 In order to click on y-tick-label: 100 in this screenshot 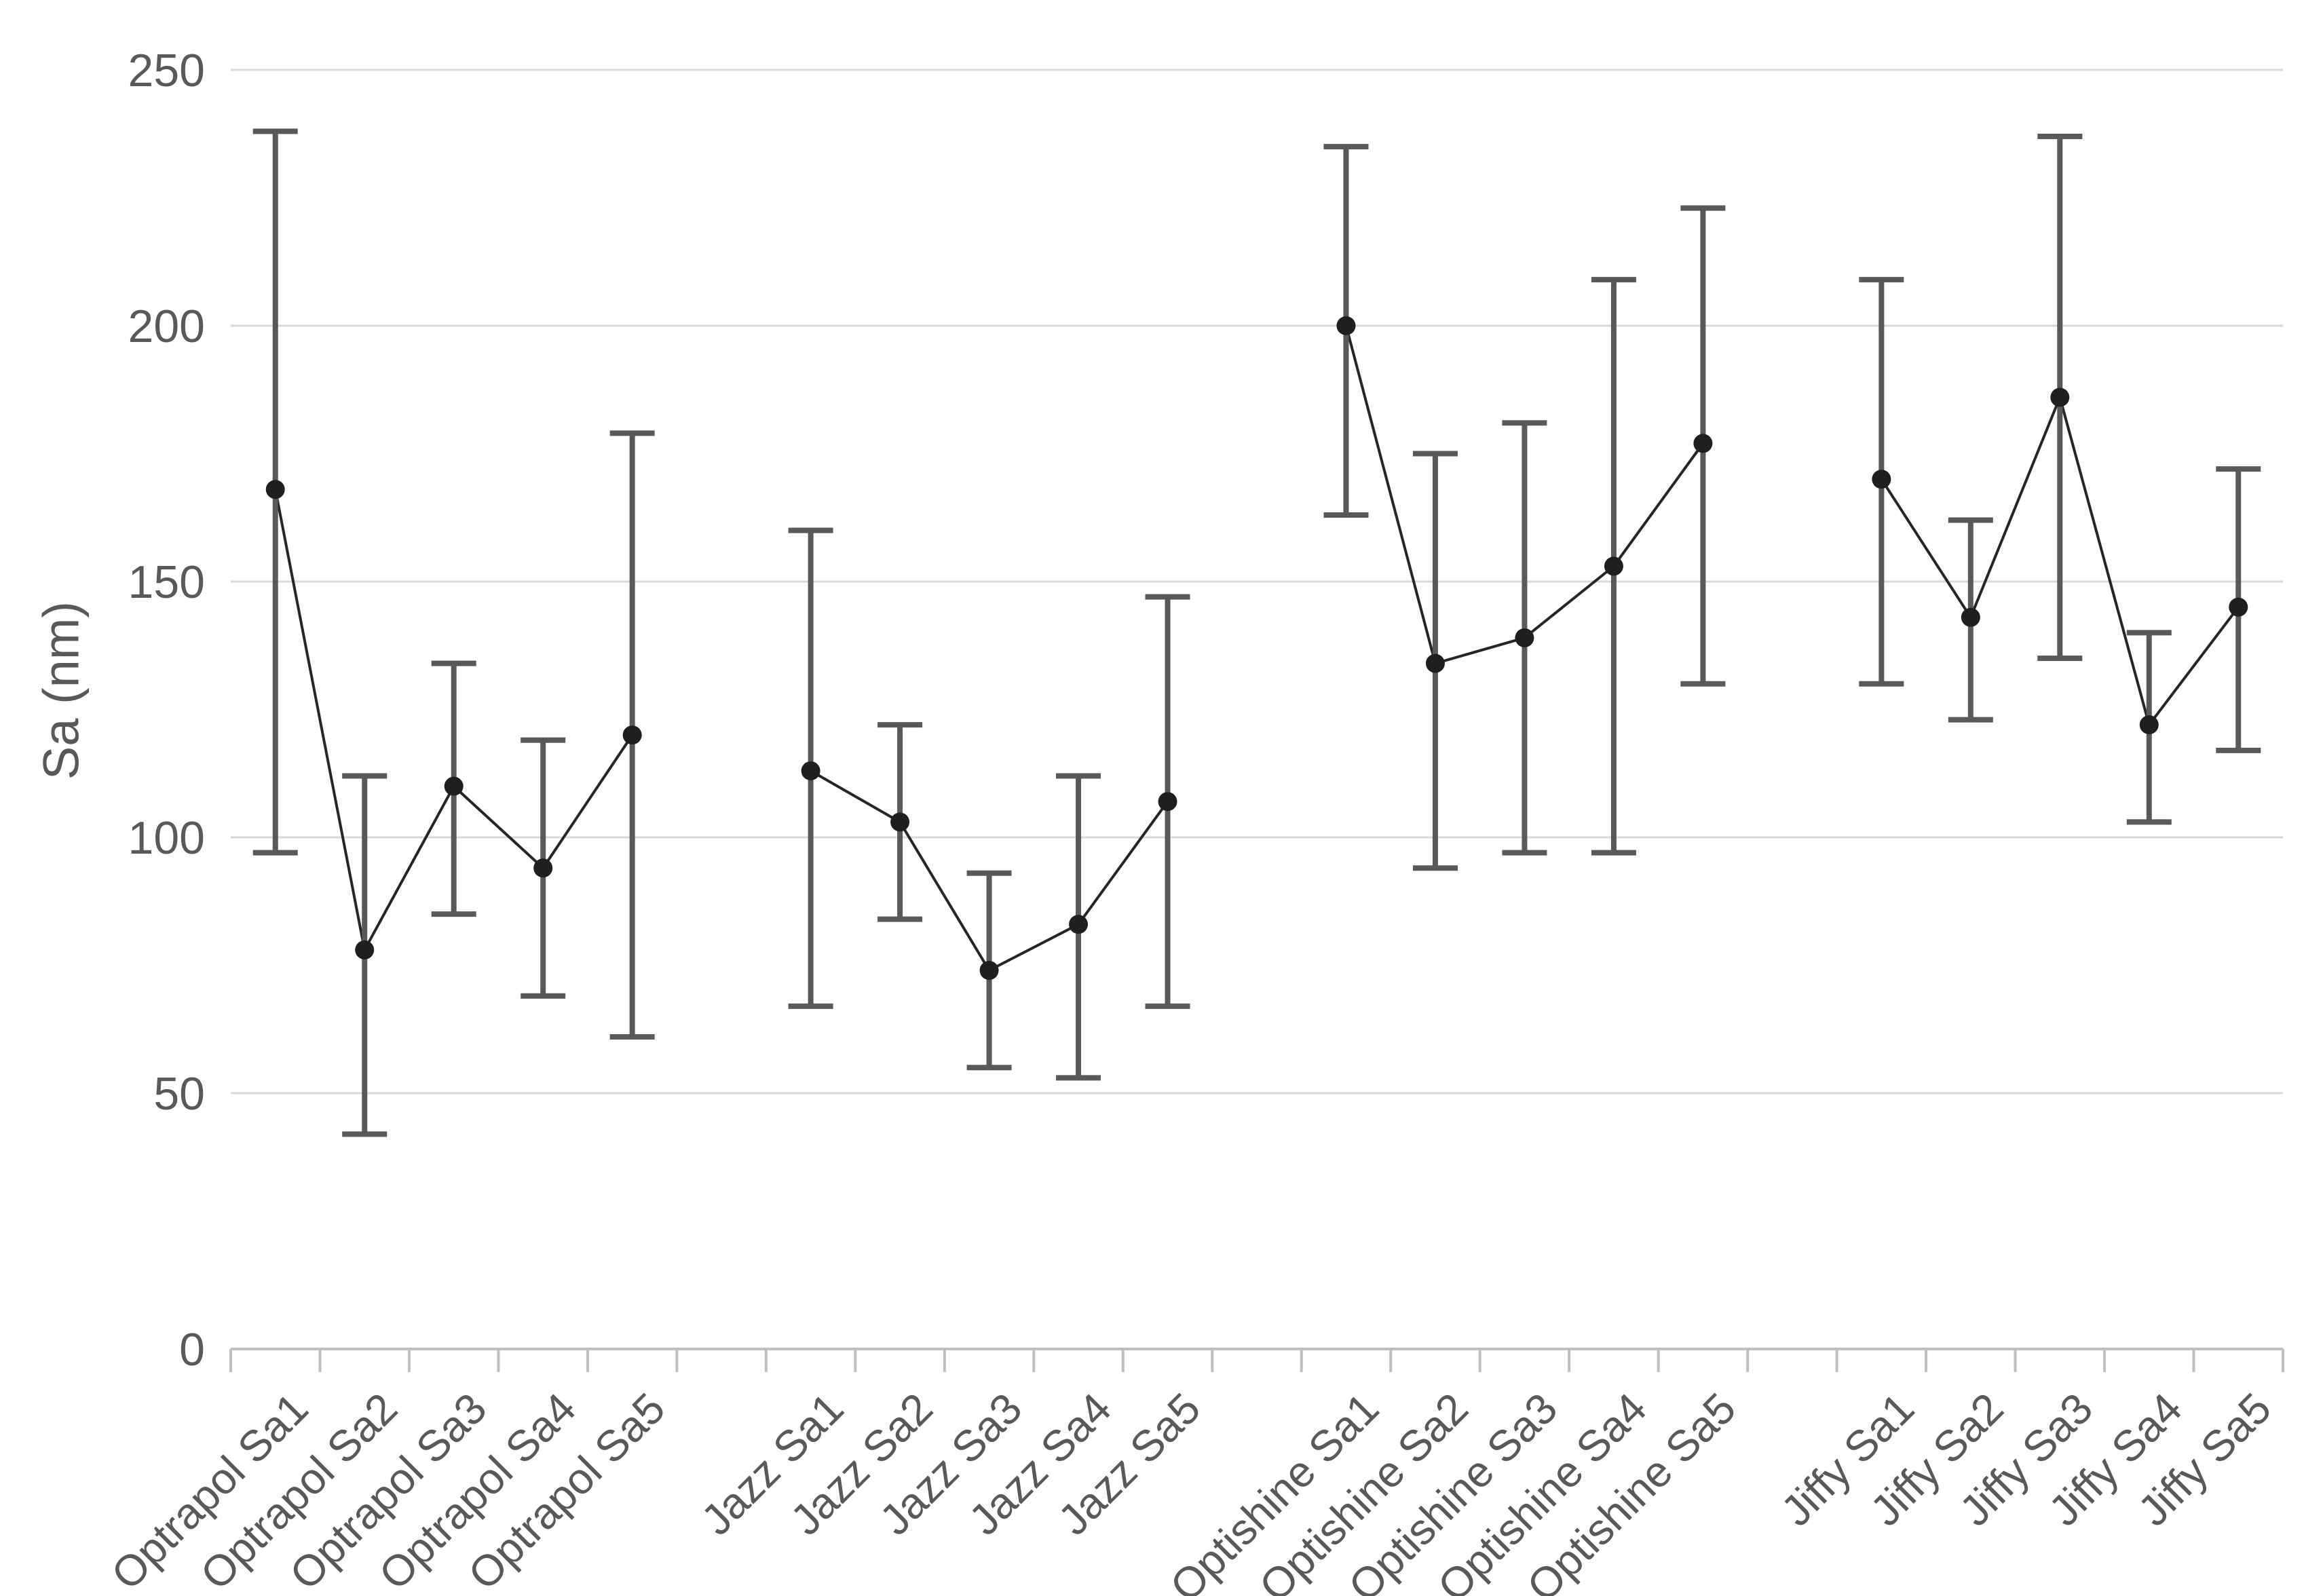, I will do `click(166, 838)`.